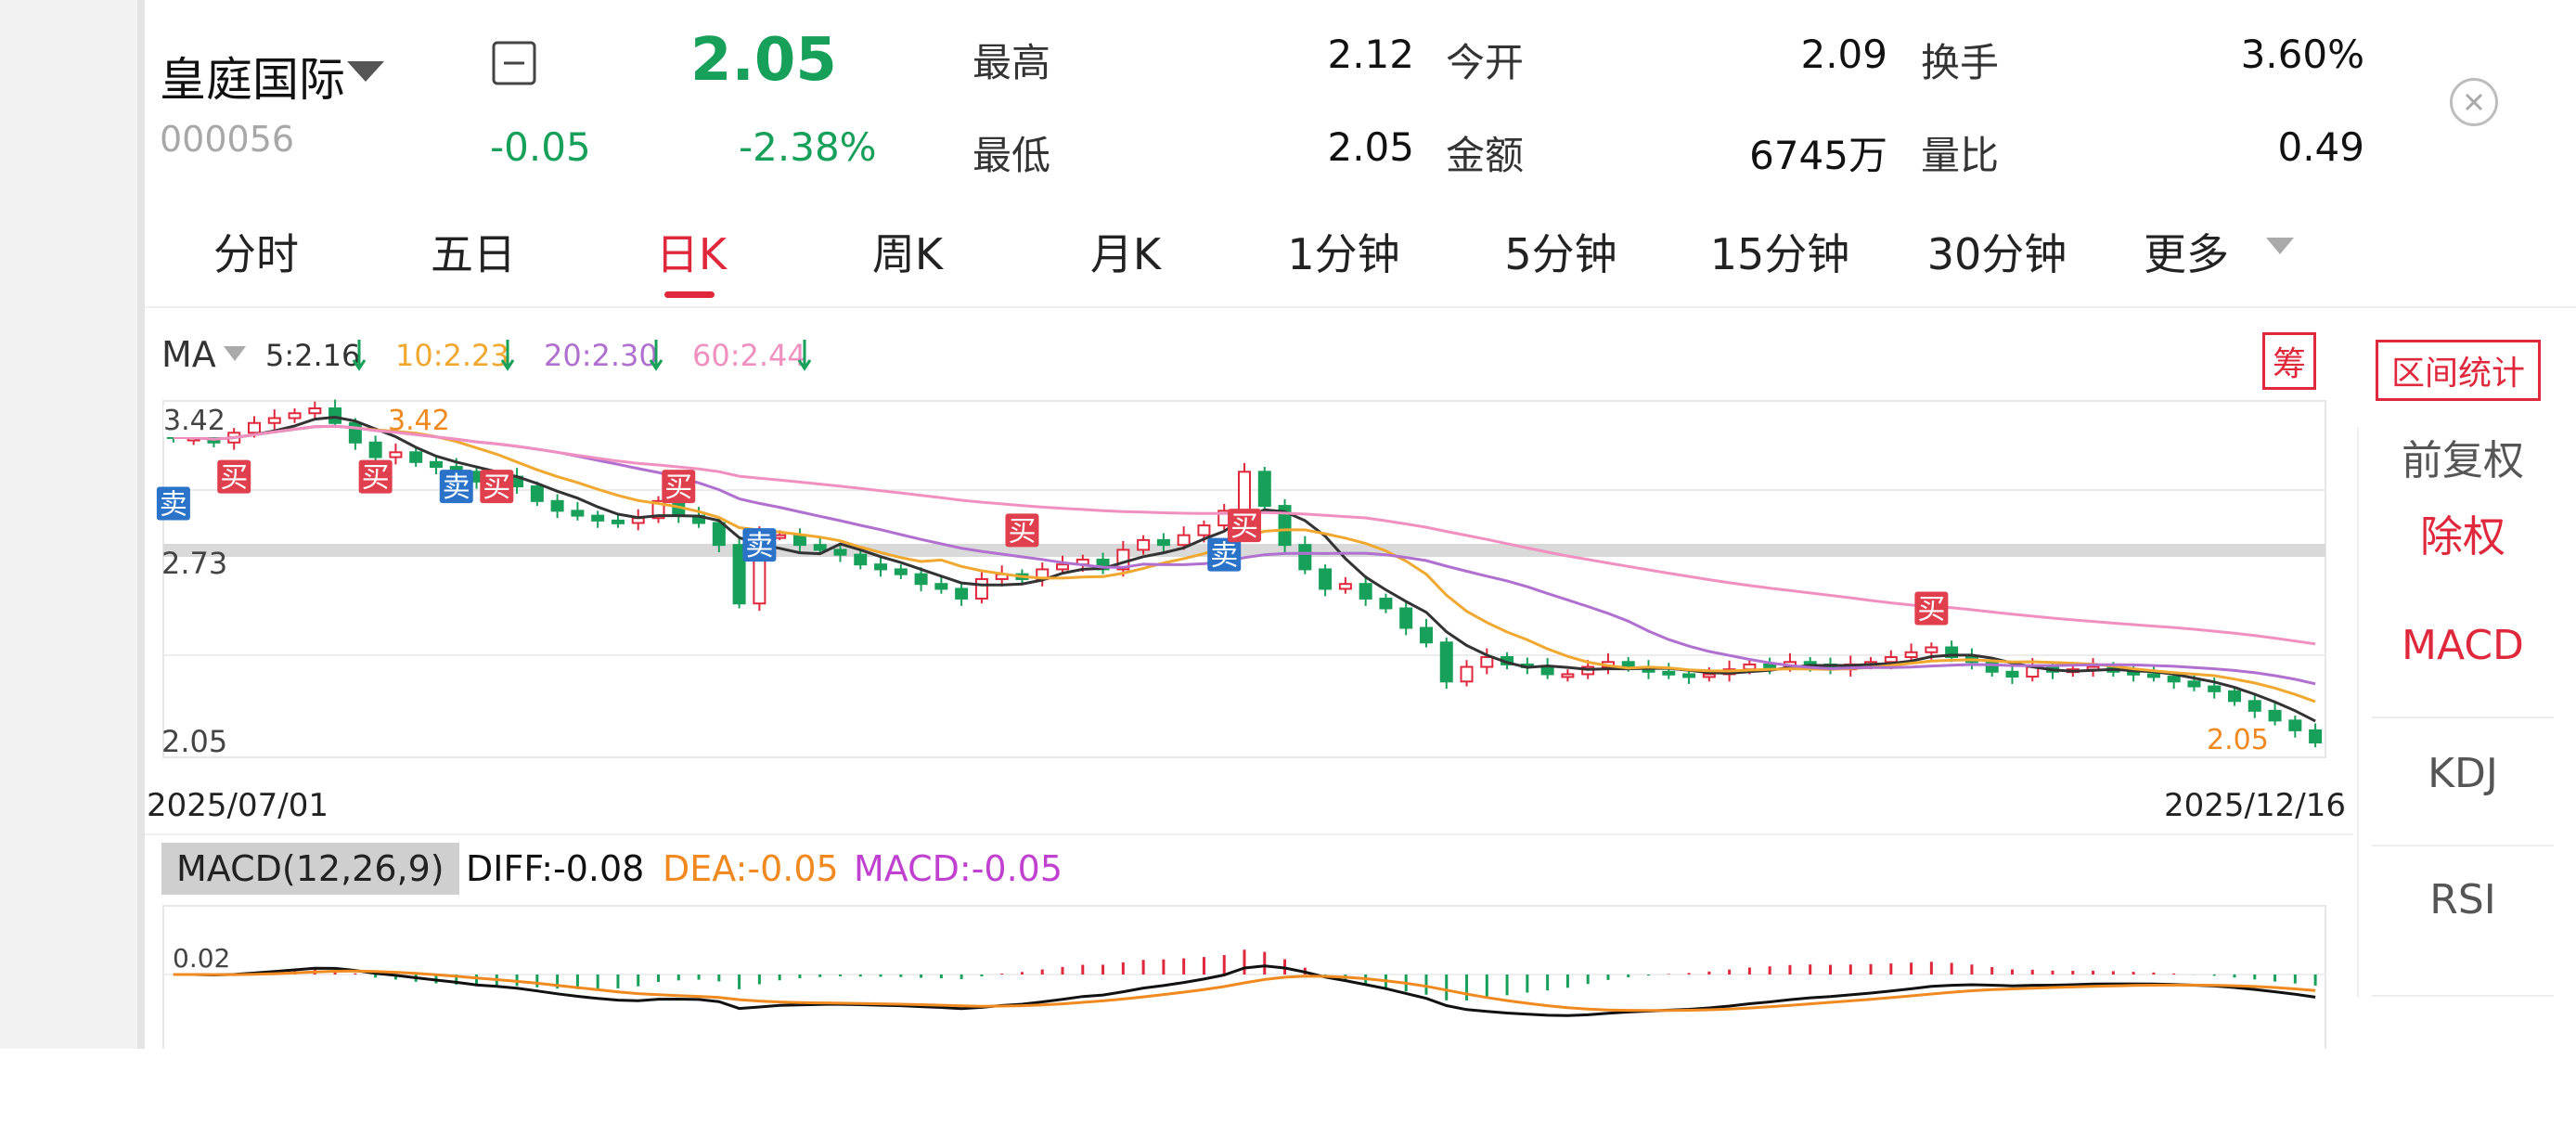  Describe the element at coordinates (2463, 460) in the screenshot. I see `forward-adjust-option: 前复权` at that location.